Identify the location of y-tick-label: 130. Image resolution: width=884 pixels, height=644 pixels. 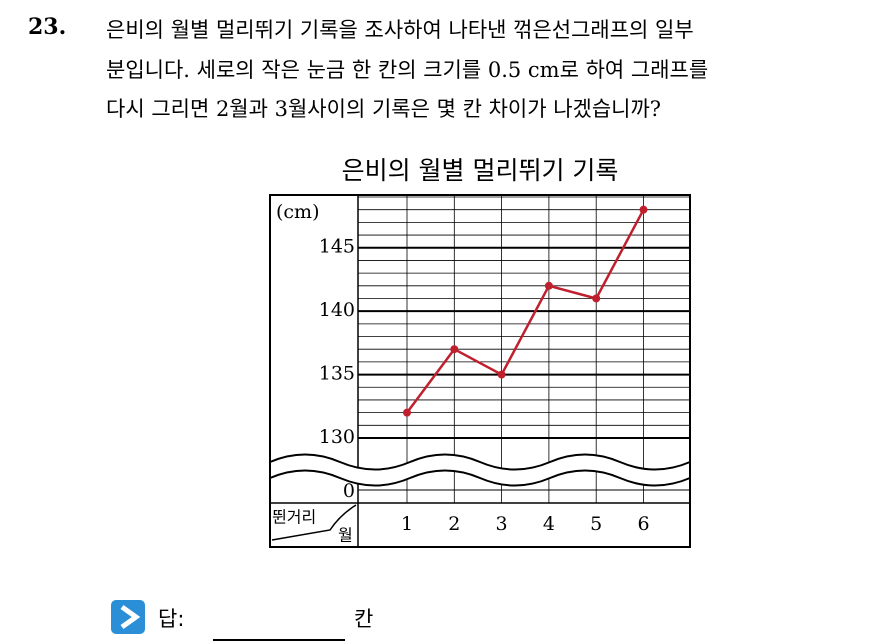
(337, 437).